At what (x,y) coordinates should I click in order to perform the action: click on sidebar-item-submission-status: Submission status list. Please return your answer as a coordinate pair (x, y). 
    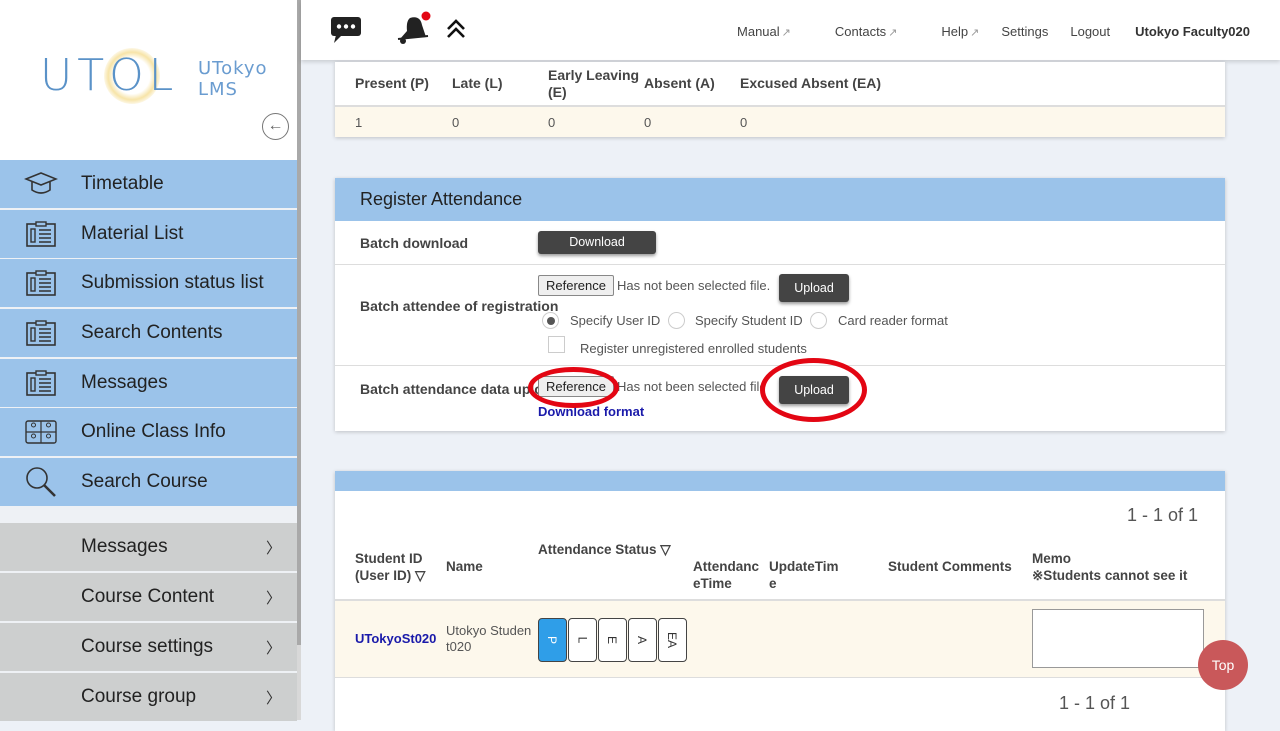
    Looking at the image, I should click on (148, 283).